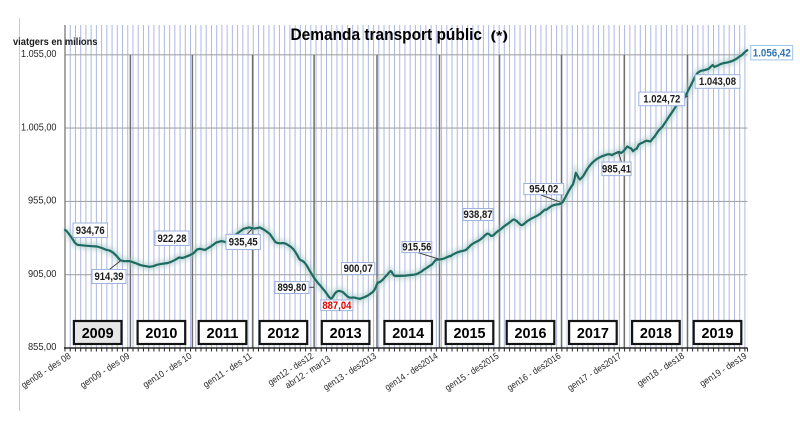 The height and width of the screenshot is (443, 800). I want to click on svg-text: 934,76, so click(90, 231).